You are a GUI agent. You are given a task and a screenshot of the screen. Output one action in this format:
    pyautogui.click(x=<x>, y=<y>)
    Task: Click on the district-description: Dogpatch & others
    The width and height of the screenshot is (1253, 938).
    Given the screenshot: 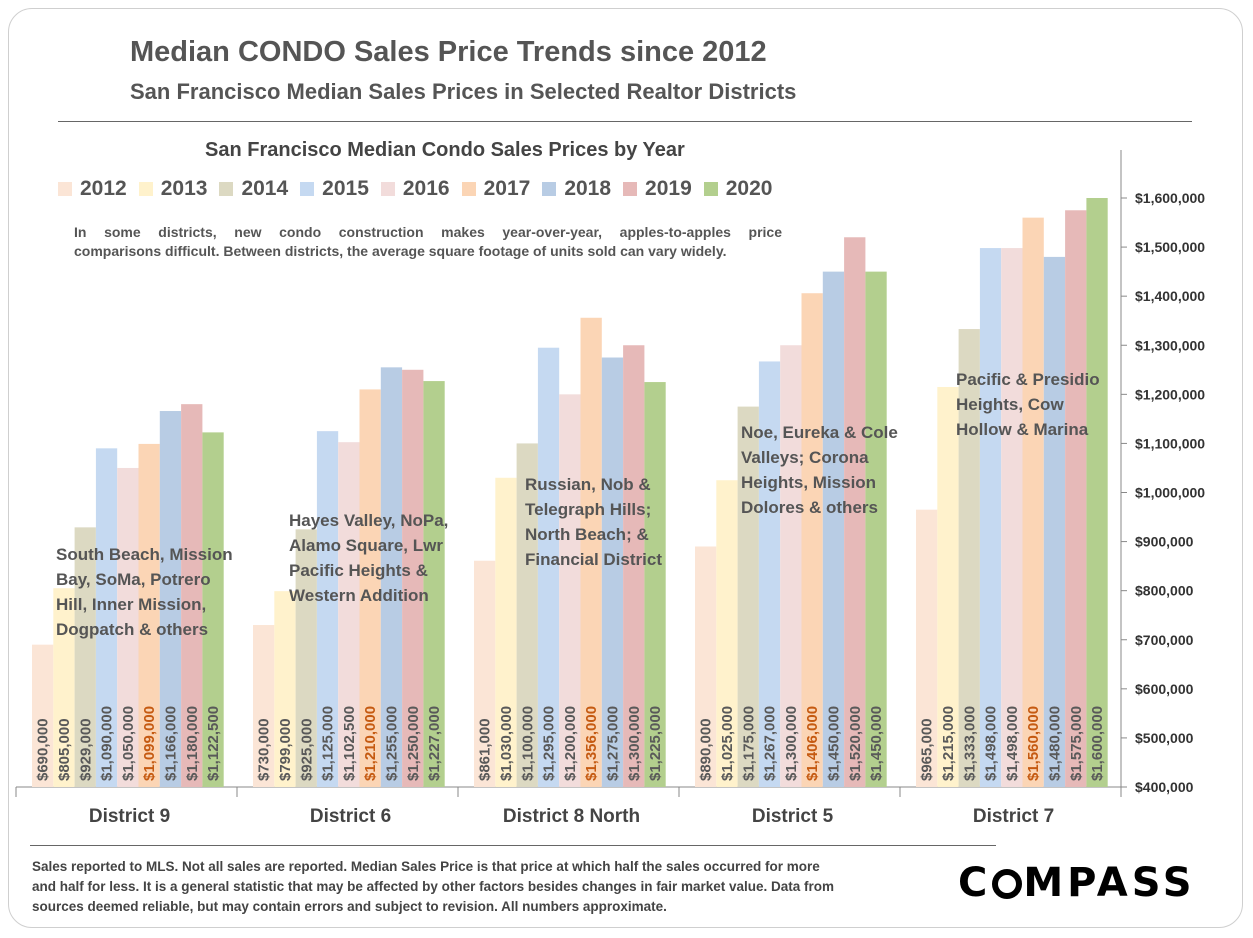 What is the action you would take?
    pyautogui.click(x=132, y=629)
    